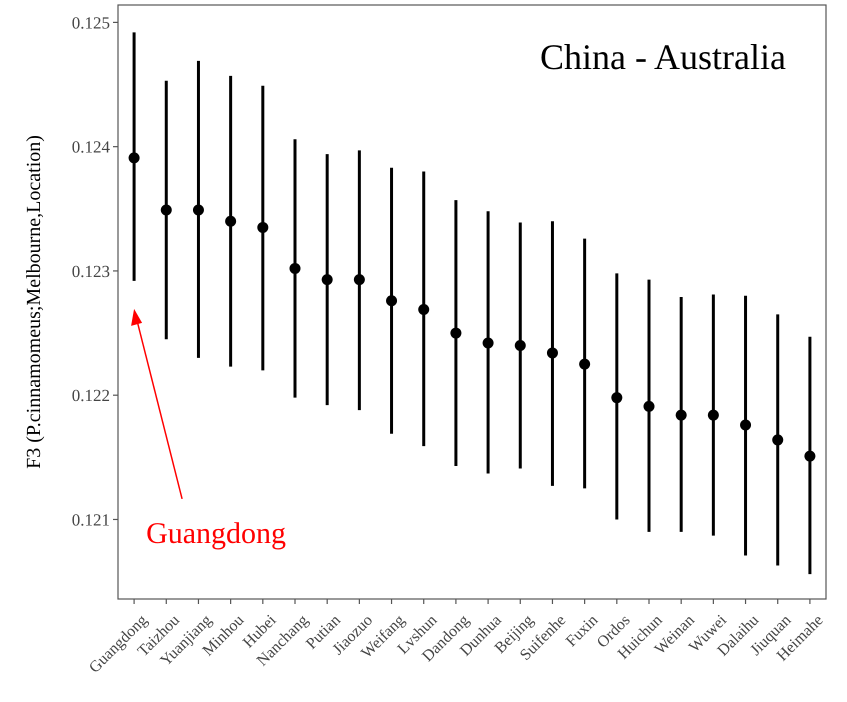 This screenshot has width=847, height=702. What do you see at coordinates (91, 147) in the screenshot?
I see `y-tick-label: 0.124` at bounding box center [91, 147].